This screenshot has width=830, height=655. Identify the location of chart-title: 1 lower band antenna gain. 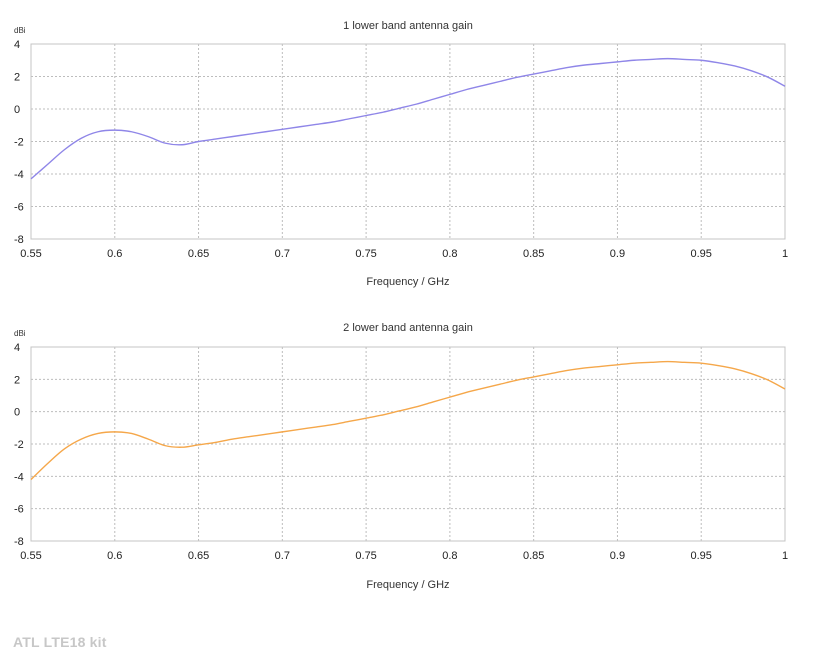
(408, 26).